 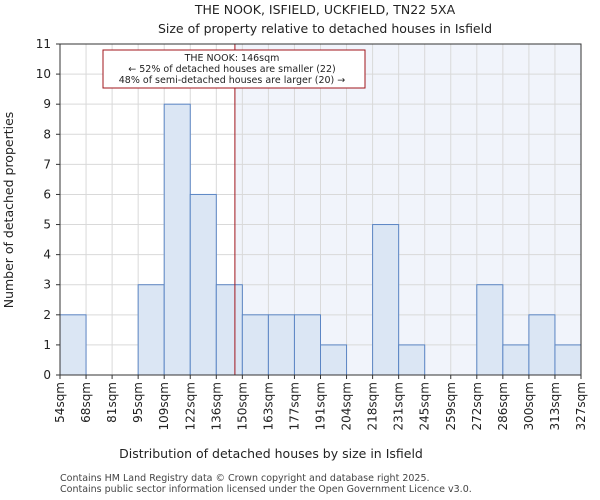 What do you see at coordinates (268, 406) in the screenshot?
I see `x-tick-label: 163sqm` at bounding box center [268, 406].